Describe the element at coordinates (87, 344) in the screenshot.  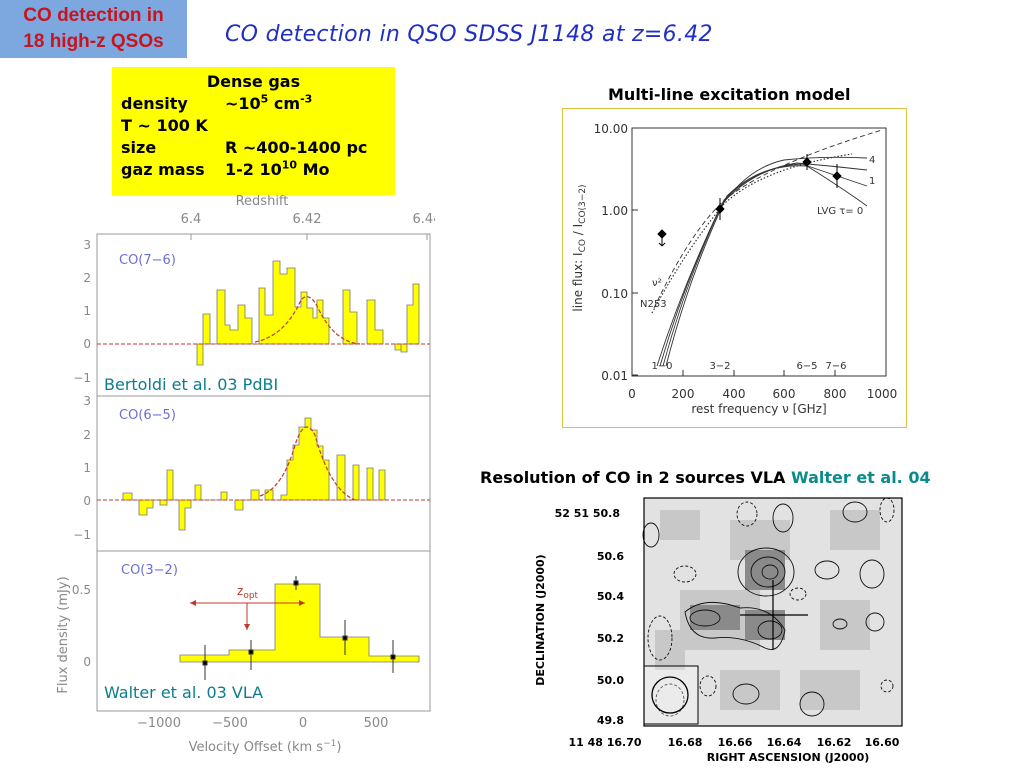
I see `co76-ytick-0: 0` at that location.